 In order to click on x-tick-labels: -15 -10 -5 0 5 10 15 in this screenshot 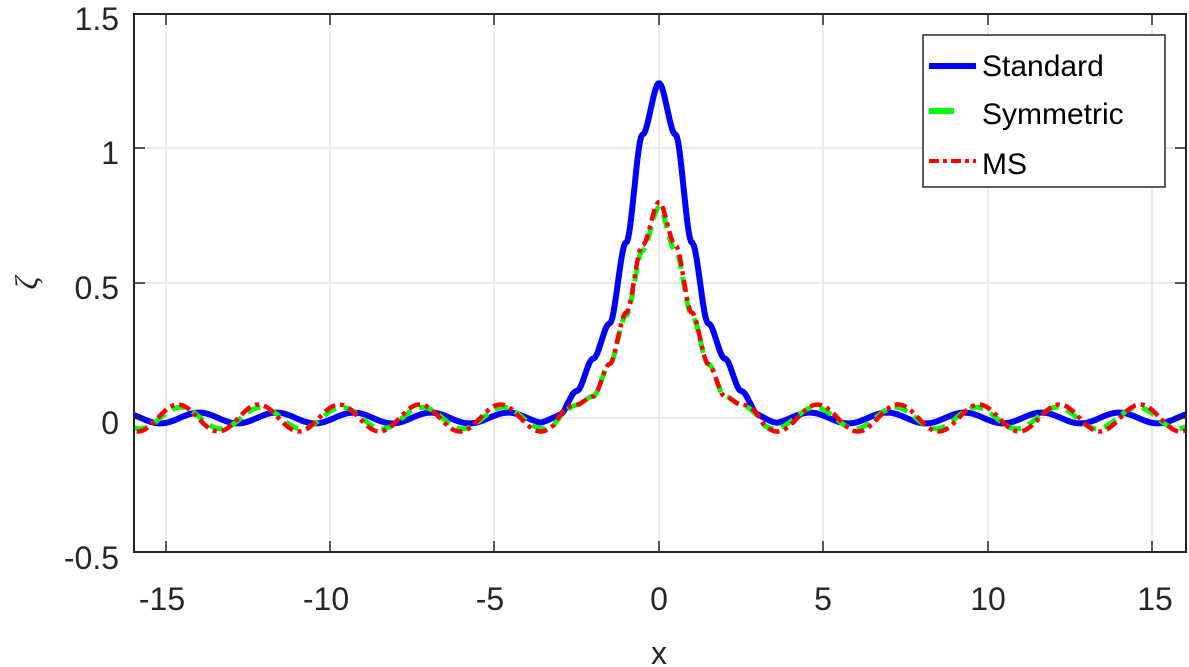, I will do `click(656, 599)`.